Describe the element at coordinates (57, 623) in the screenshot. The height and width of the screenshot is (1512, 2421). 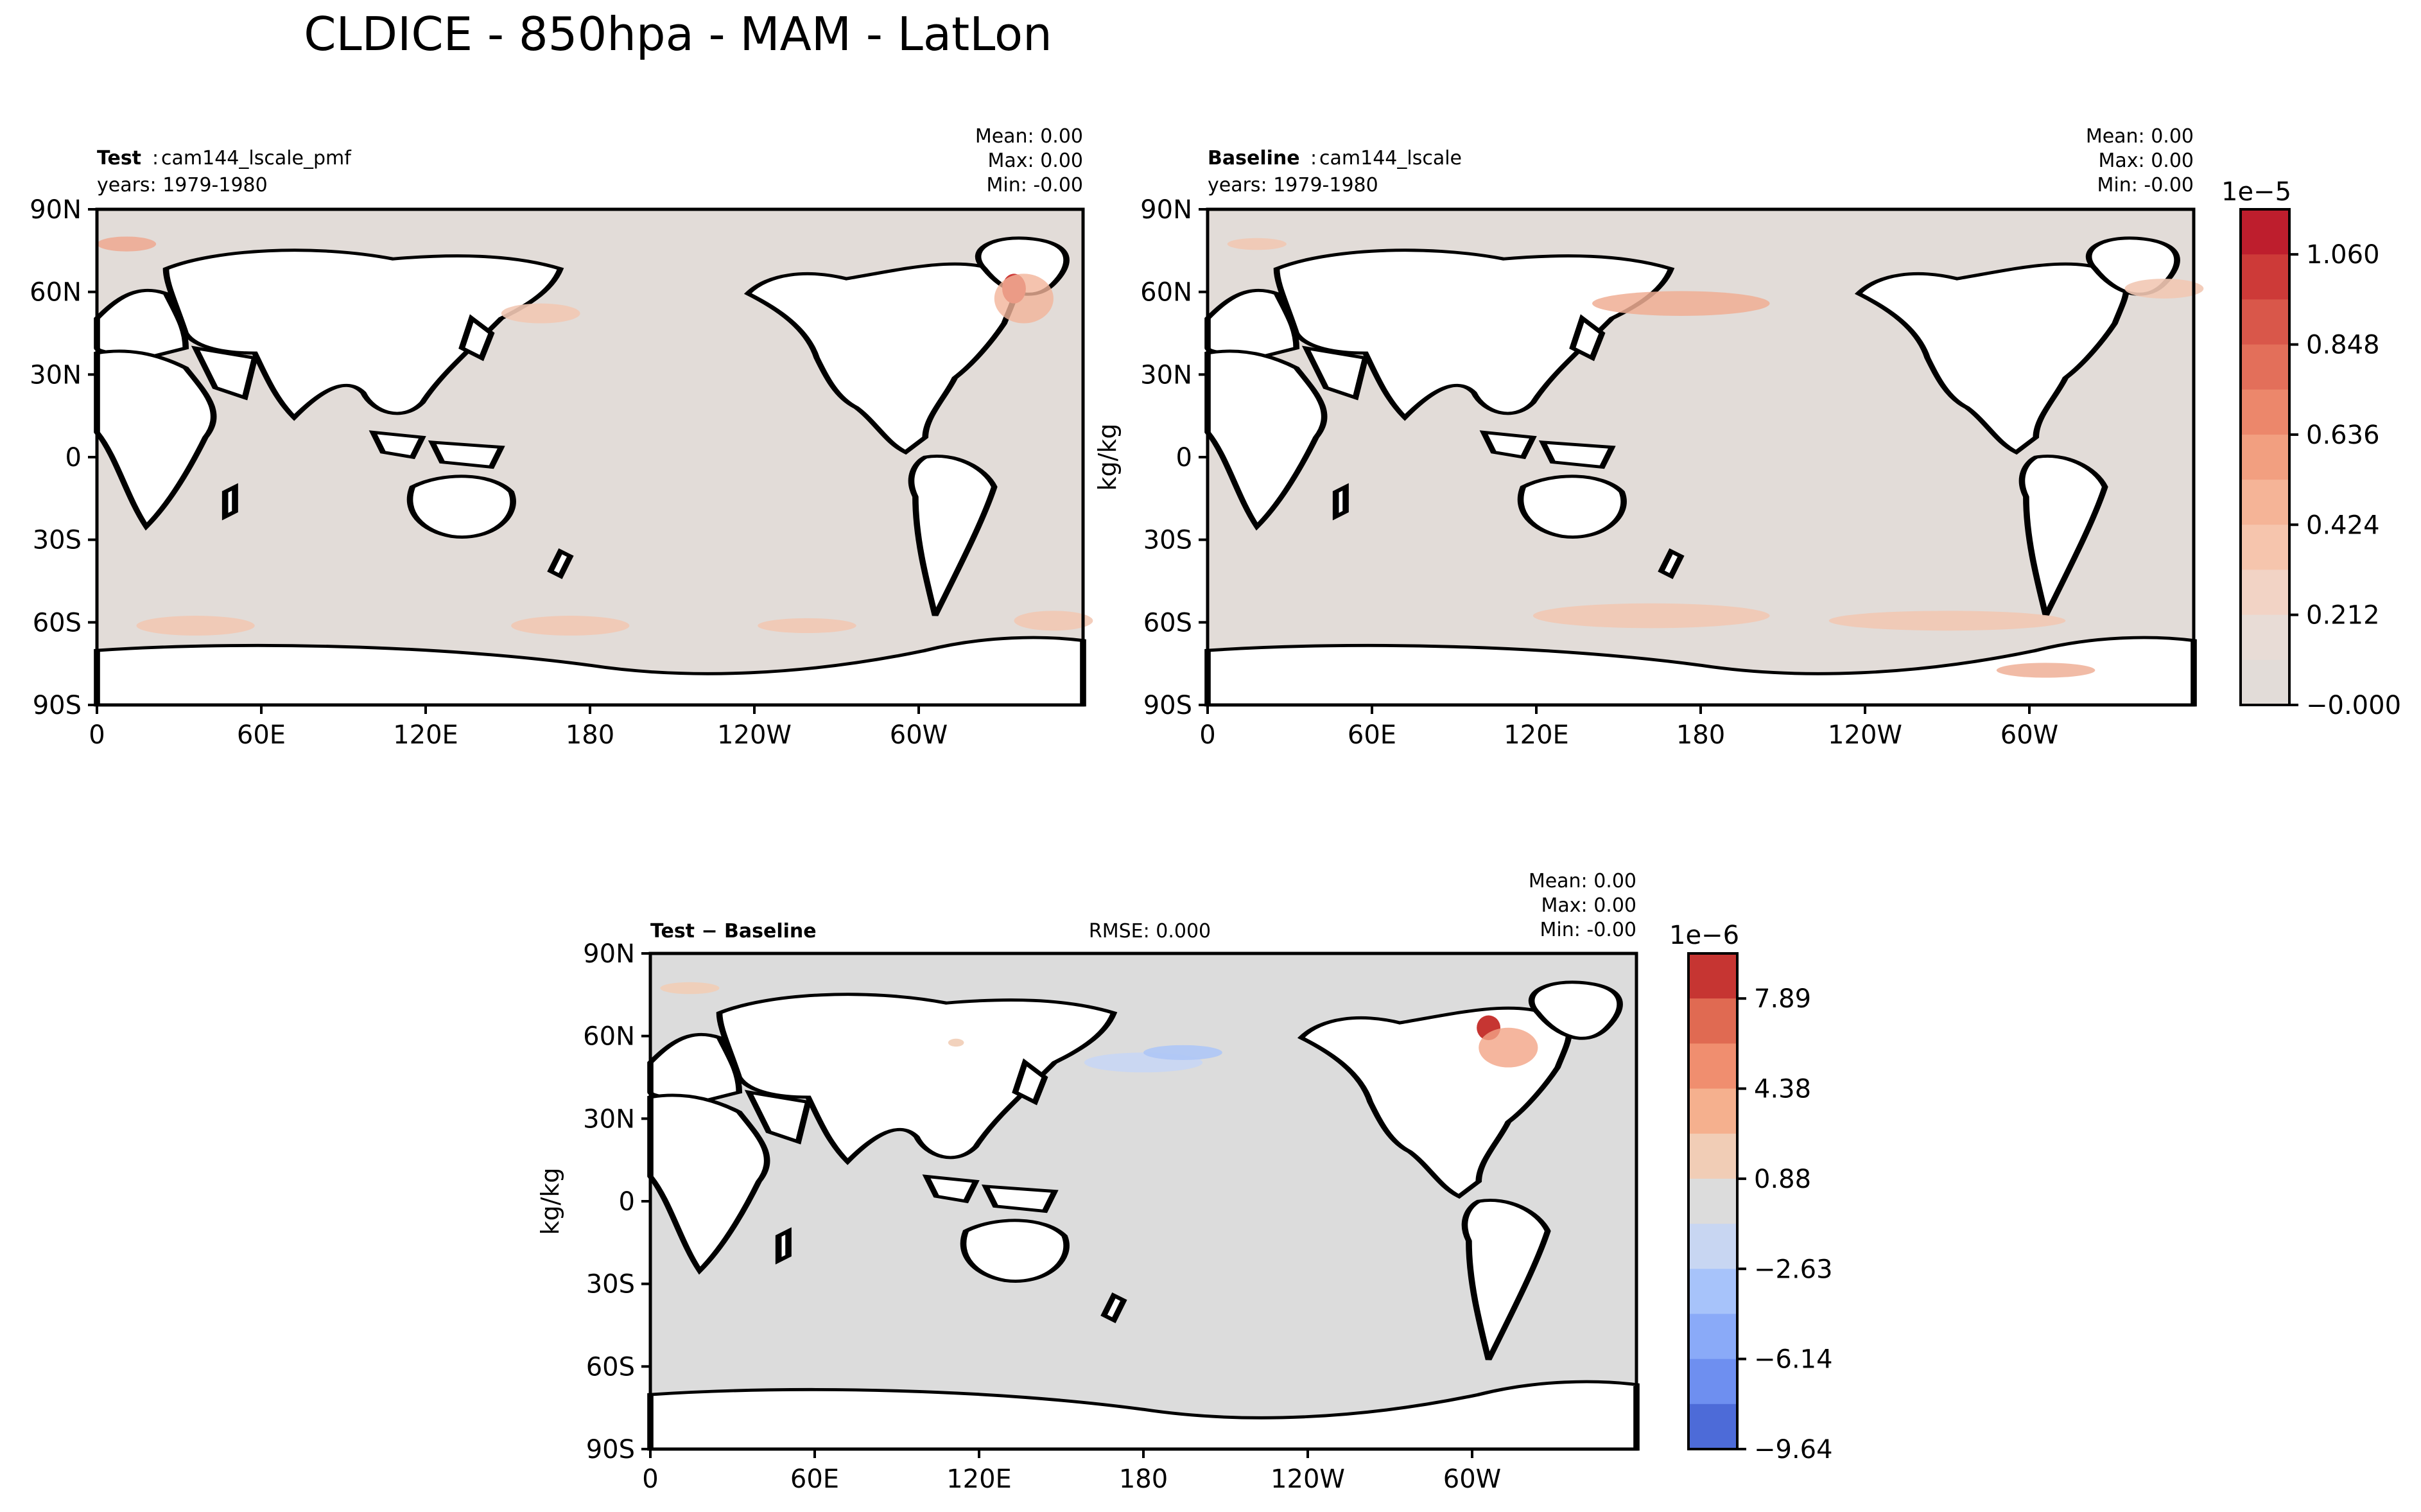
I see `test-lat-tick-label: 60S` at that location.